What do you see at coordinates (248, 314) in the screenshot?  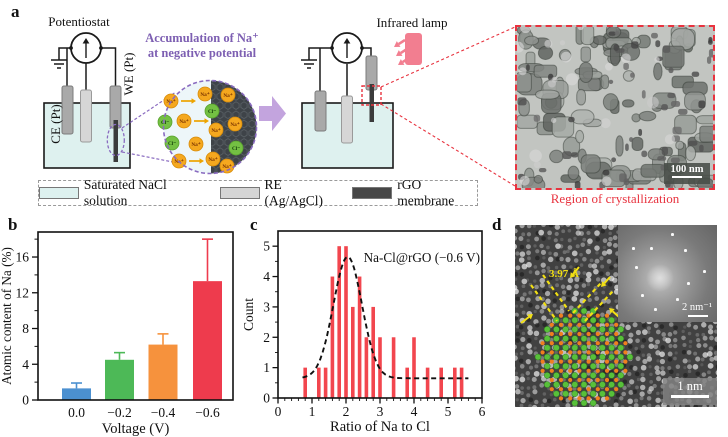 I see `svg-text: Count` at bounding box center [248, 314].